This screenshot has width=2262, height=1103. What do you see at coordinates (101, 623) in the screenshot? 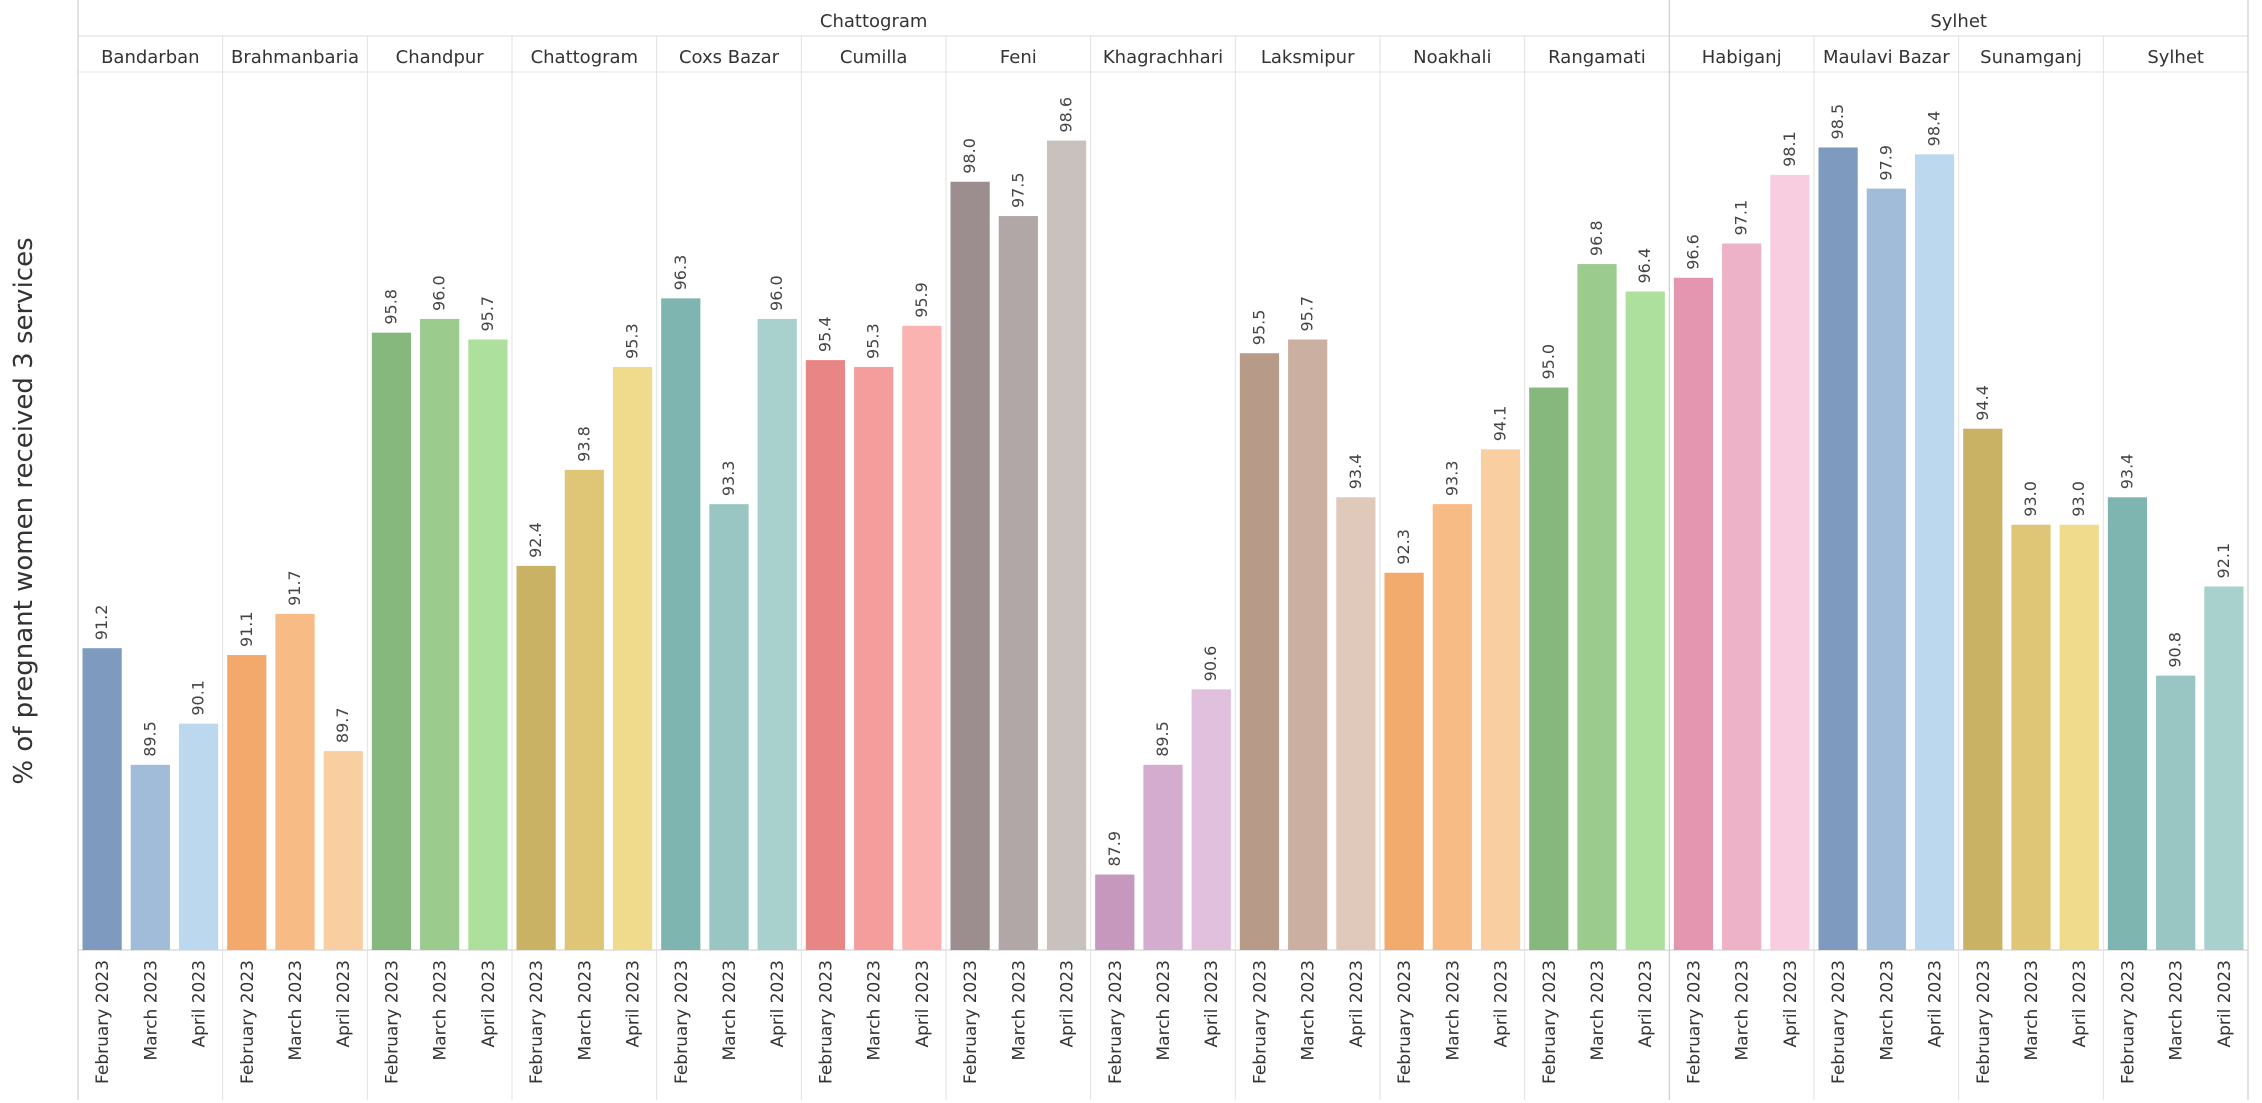
I see `bar-value-label: 91.2` at bounding box center [101, 623].